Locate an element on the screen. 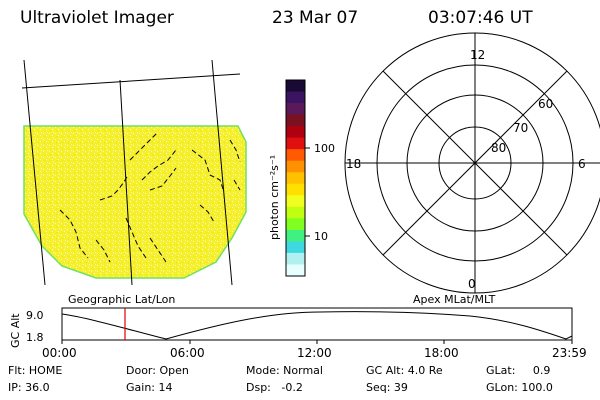  mlt-label-12: 12 is located at coordinates (477, 55).